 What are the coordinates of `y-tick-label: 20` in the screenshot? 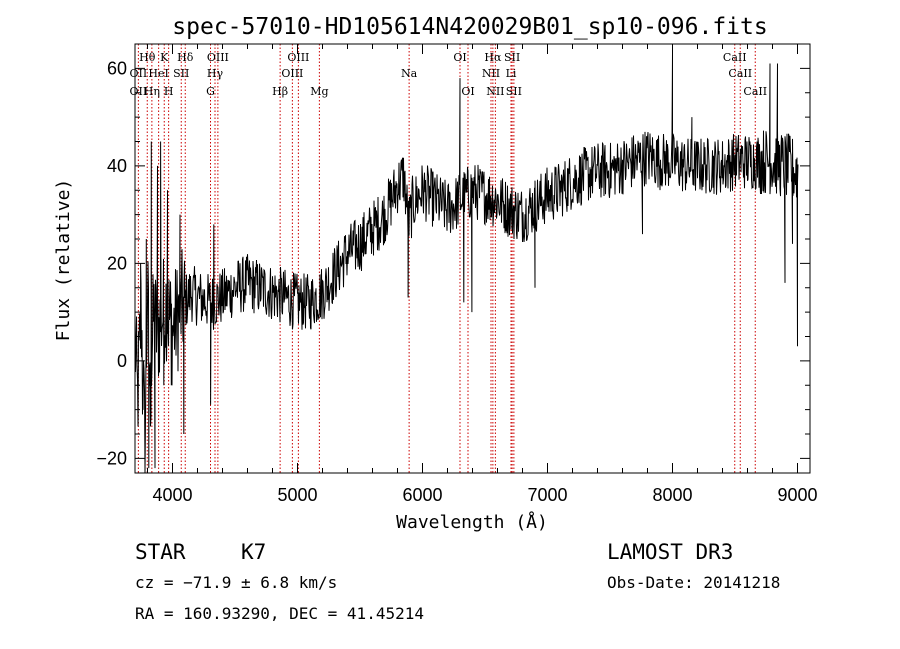 It's located at (117, 263).